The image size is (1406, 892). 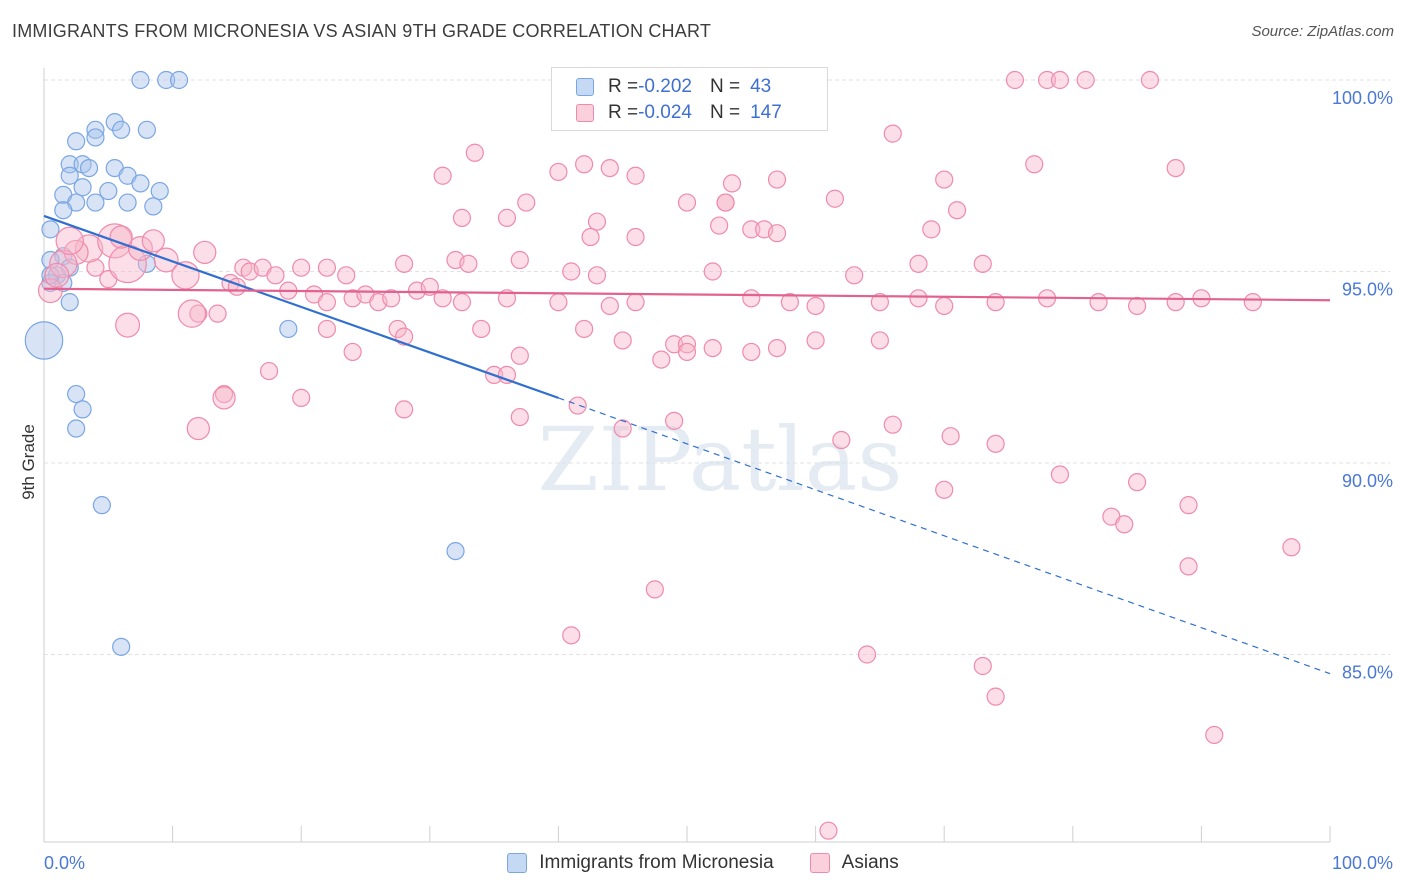 I want to click on y-tick-label: 85.0%, so click(x=1367, y=673).